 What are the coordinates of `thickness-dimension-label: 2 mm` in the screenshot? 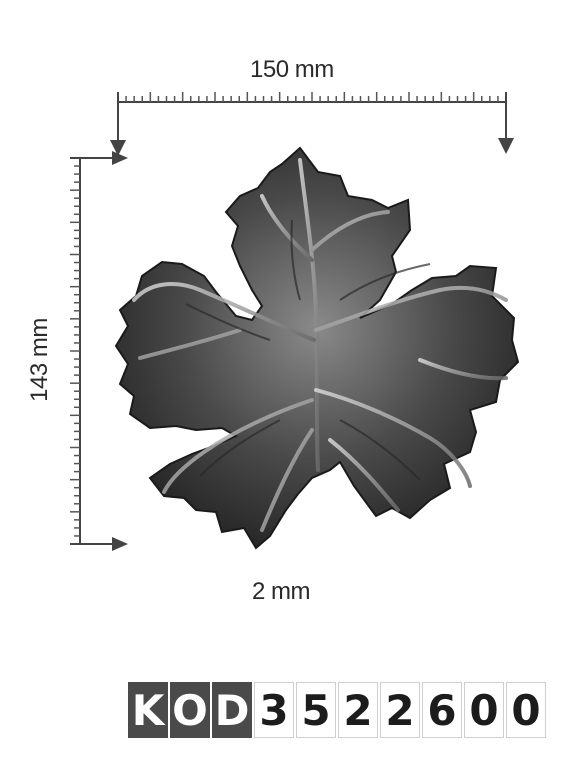 It's located at (281, 591).